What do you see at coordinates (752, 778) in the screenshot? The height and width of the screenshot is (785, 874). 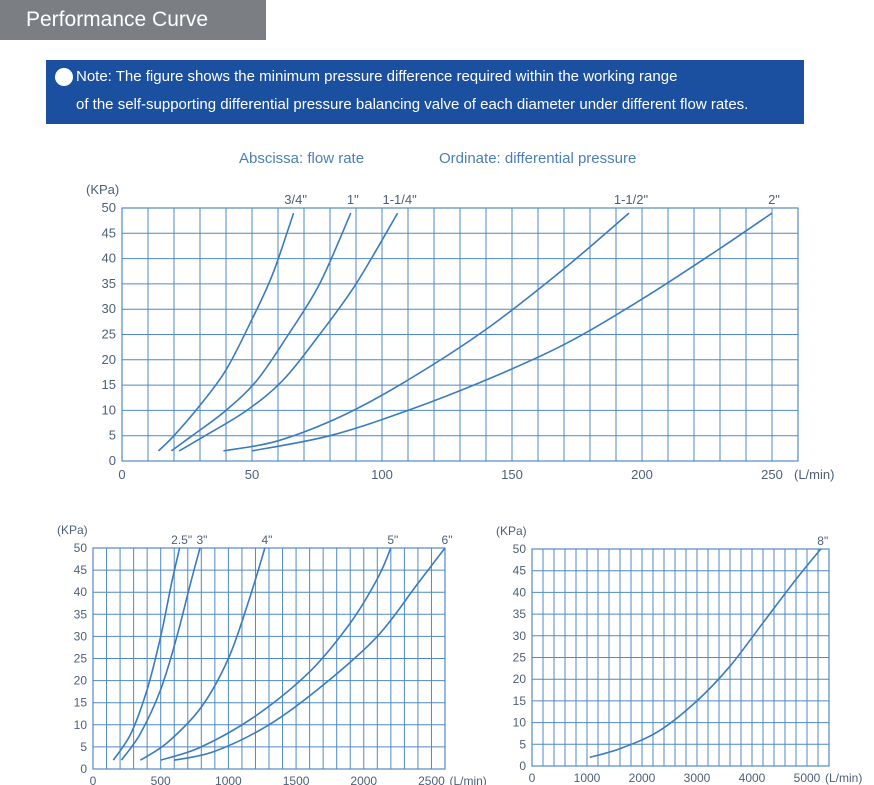 I see `x-tick-label: 4000` at bounding box center [752, 778].